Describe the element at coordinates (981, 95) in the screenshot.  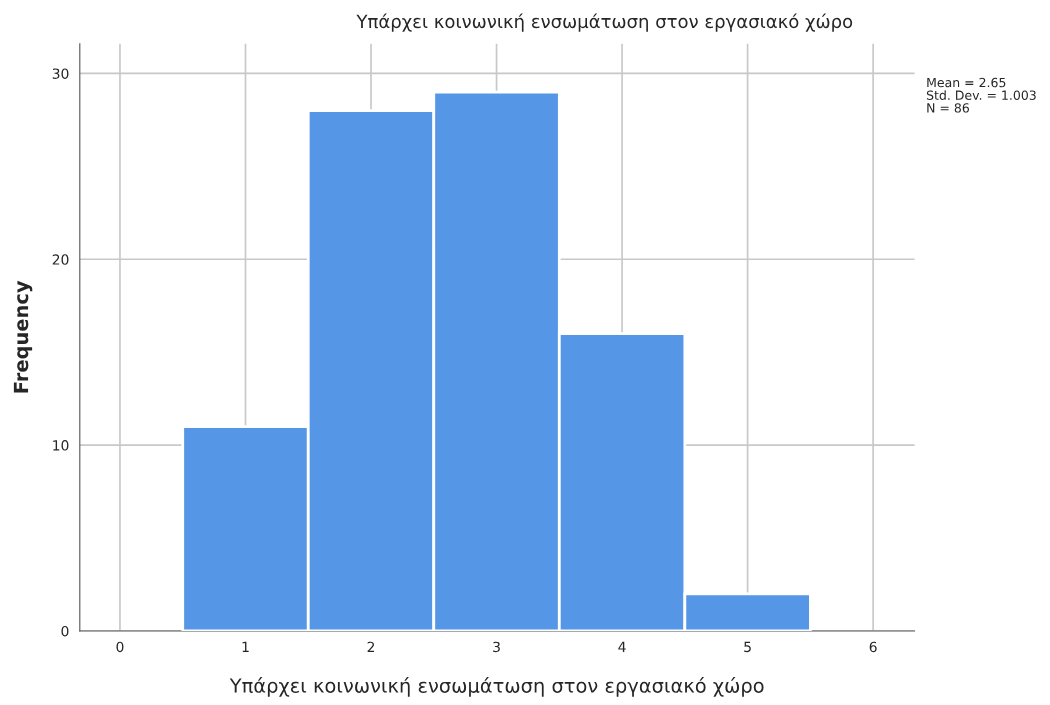
I see `text: Std. Dev. = 1.003` at that location.